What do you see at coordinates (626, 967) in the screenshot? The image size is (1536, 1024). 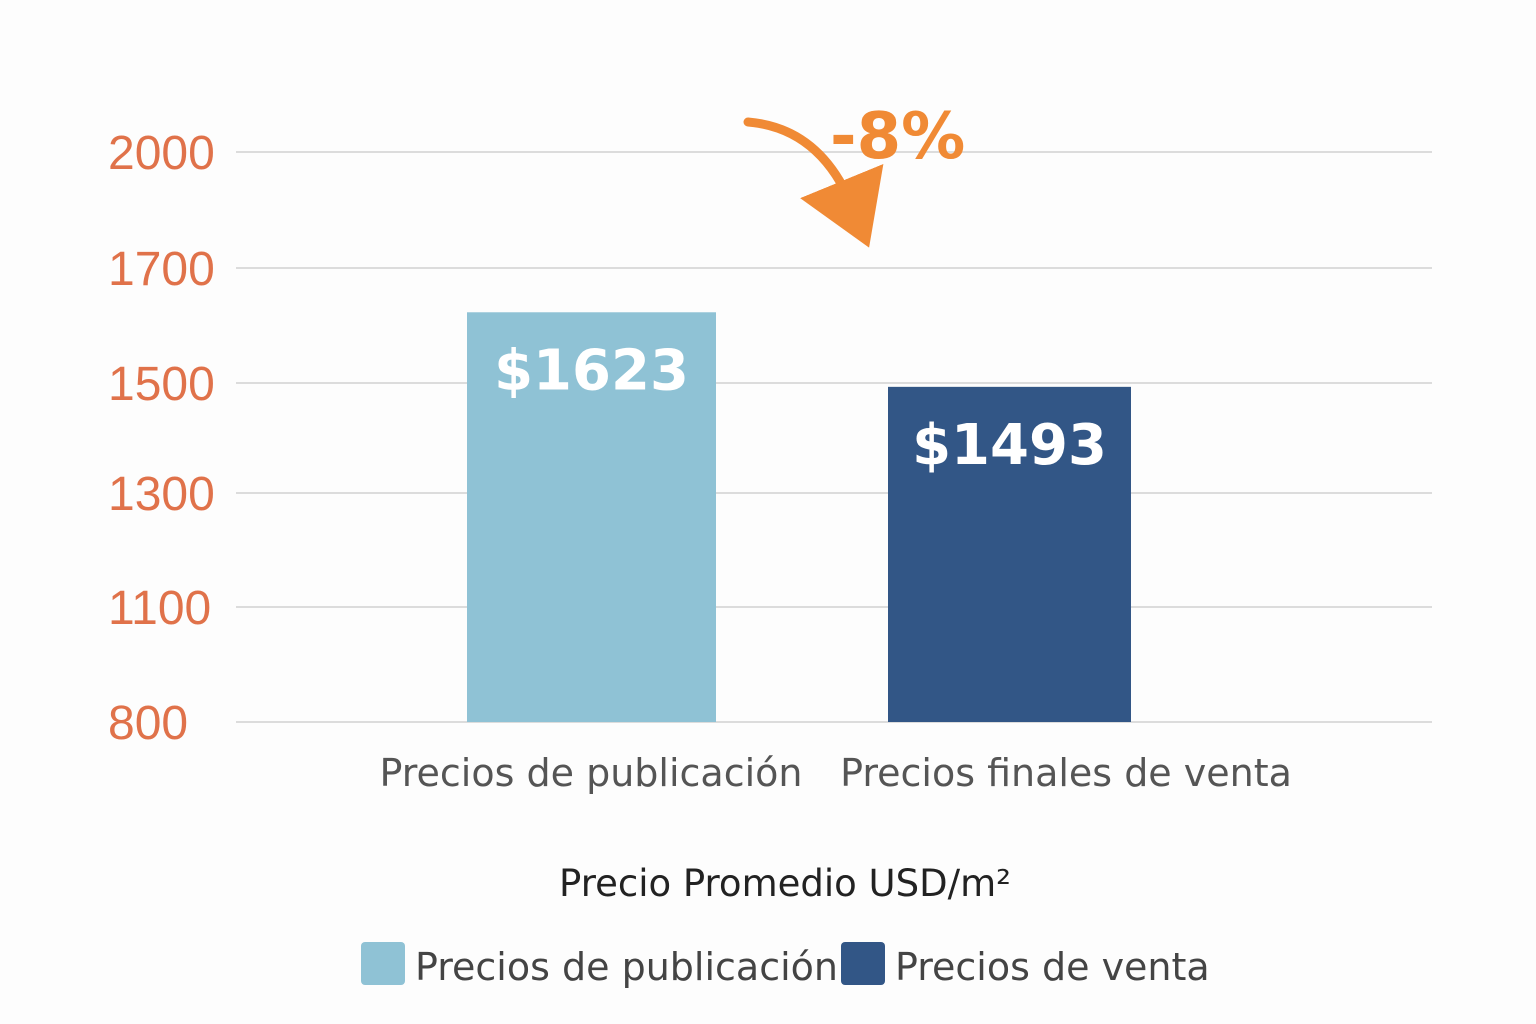 I see `legend-label-1: Precios de publicación` at bounding box center [626, 967].